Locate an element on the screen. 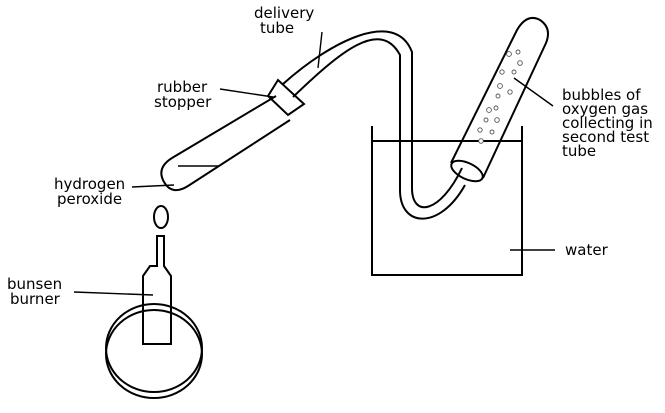  label-hydrogen-peroxide: hydrogen peroxide is located at coordinates (90, 191).